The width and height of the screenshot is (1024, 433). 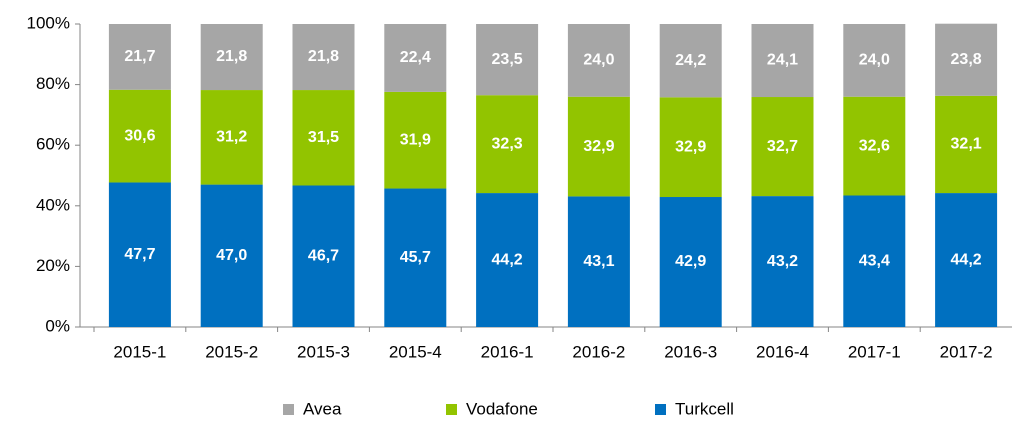 What do you see at coordinates (53, 265) in the screenshot?
I see `y-tick-label: 20%` at bounding box center [53, 265].